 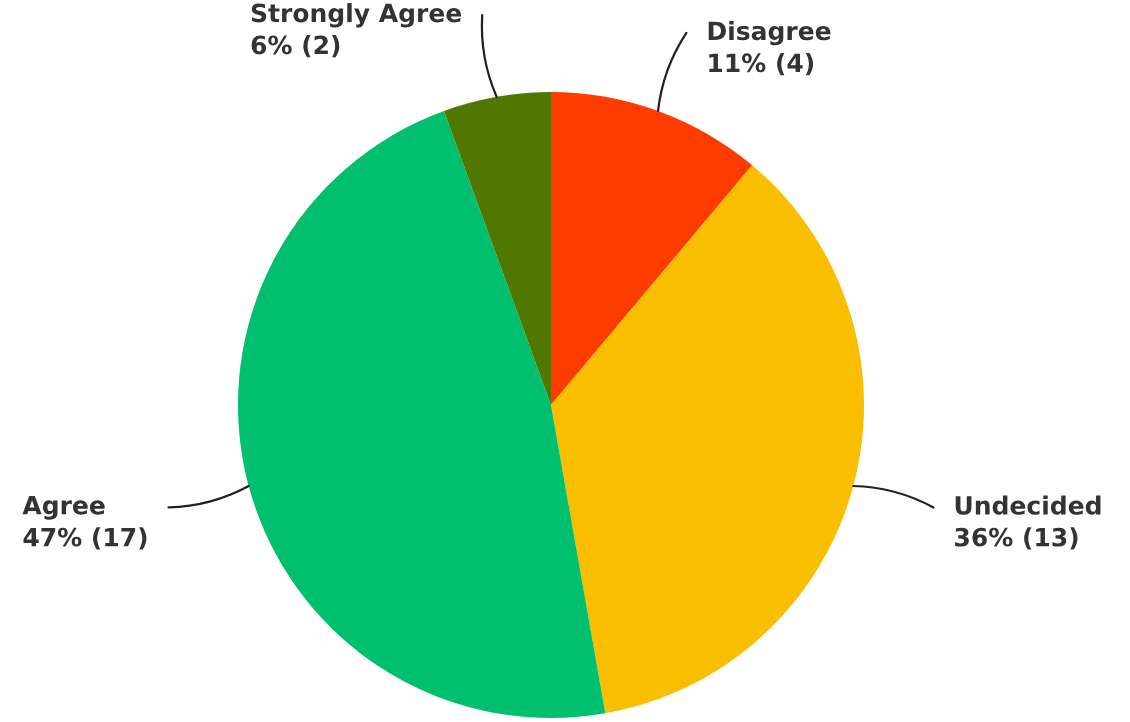 What do you see at coordinates (356, 15) in the screenshot?
I see `slice-label: Strongly Agree` at bounding box center [356, 15].